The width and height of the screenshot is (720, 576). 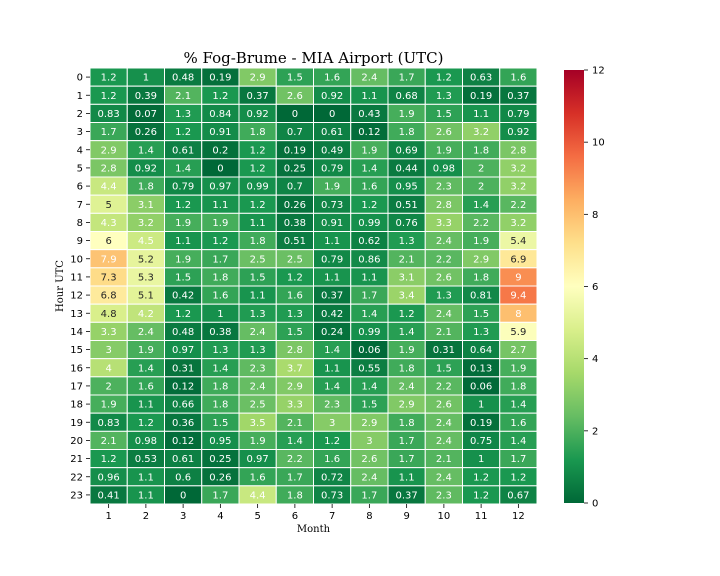 What do you see at coordinates (146, 296) in the screenshot?
I see `cell-value-label: 5.1` at bounding box center [146, 296].